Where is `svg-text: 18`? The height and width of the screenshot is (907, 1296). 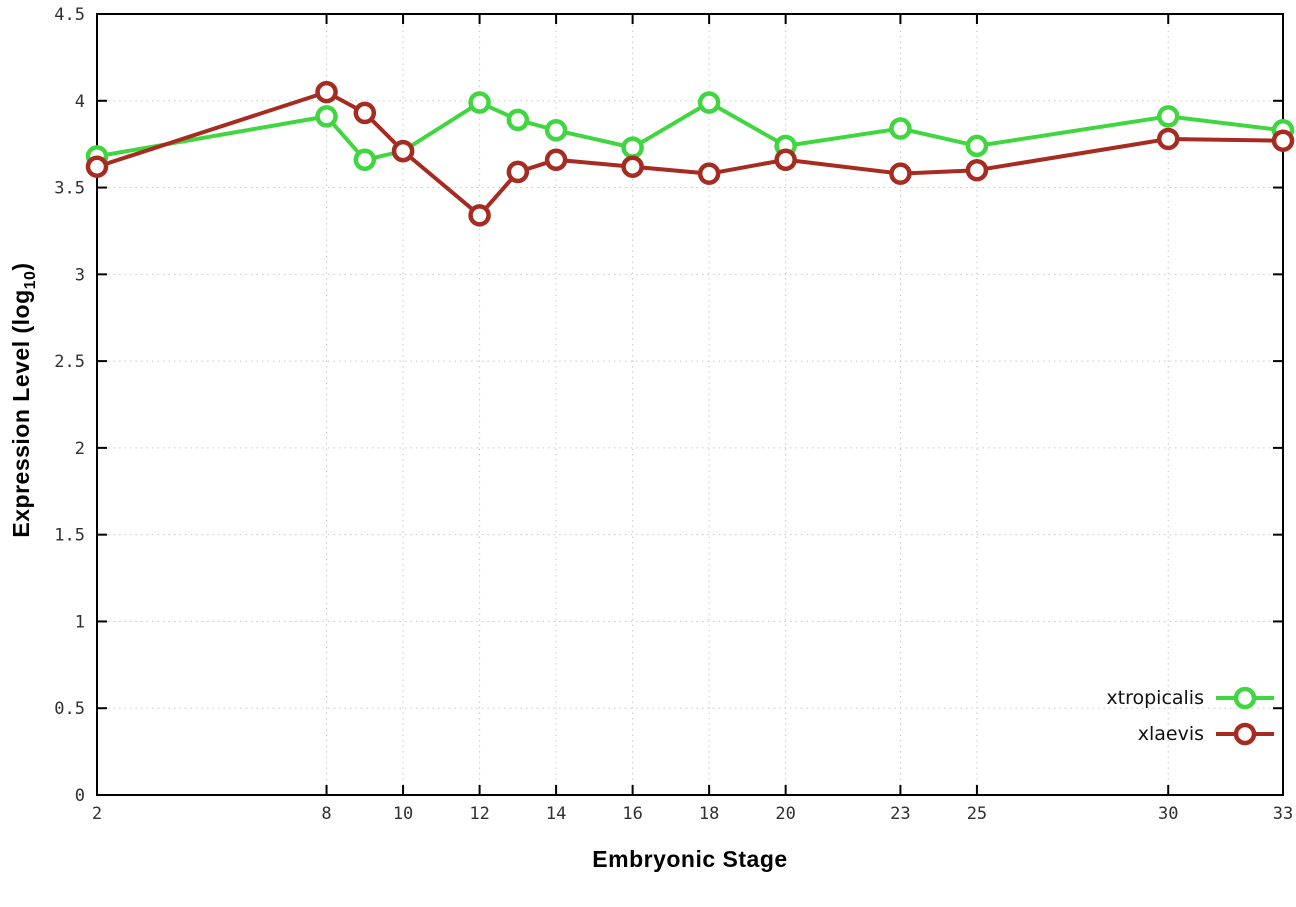
svg-text: 18 is located at coordinates (709, 814).